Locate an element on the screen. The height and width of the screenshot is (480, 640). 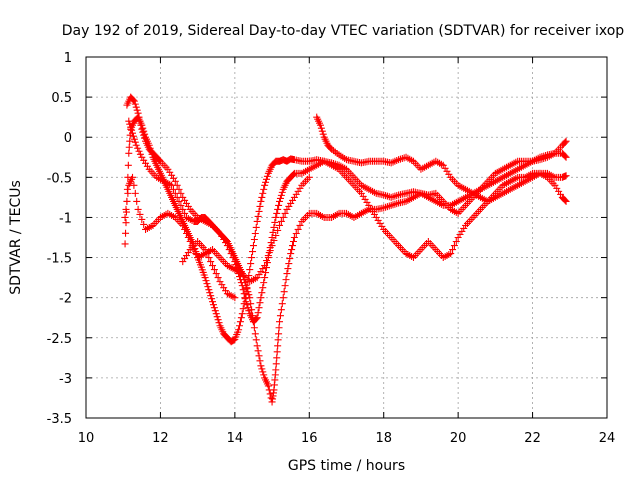
y-tick-label: -3.5 is located at coordinates (59, 419).